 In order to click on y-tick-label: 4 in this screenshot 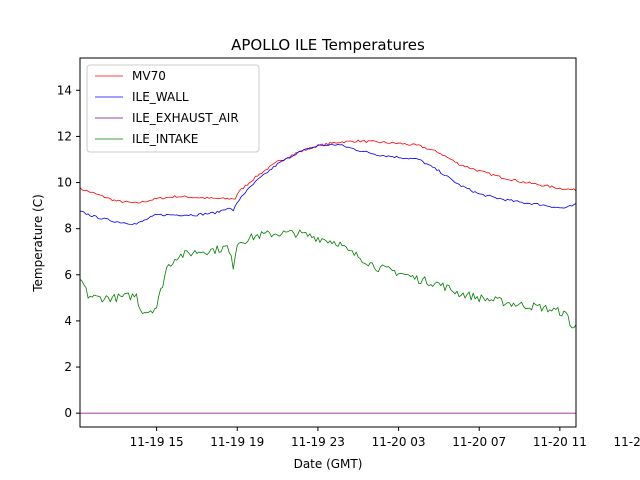, I will do `click(68, 321)`.